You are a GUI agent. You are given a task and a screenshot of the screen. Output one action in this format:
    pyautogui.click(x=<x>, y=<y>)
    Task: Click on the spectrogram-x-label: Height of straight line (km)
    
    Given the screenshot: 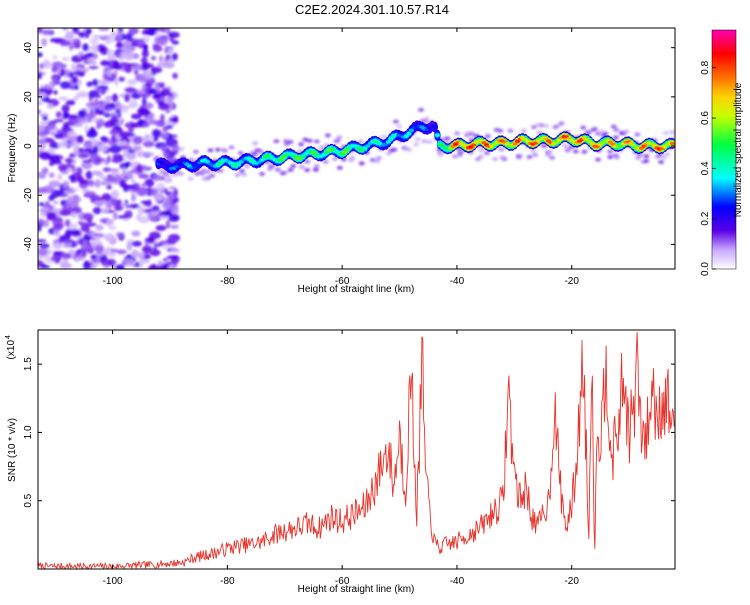 What is the action you would take?
    pyautogui.click(x=356, y=289)
    